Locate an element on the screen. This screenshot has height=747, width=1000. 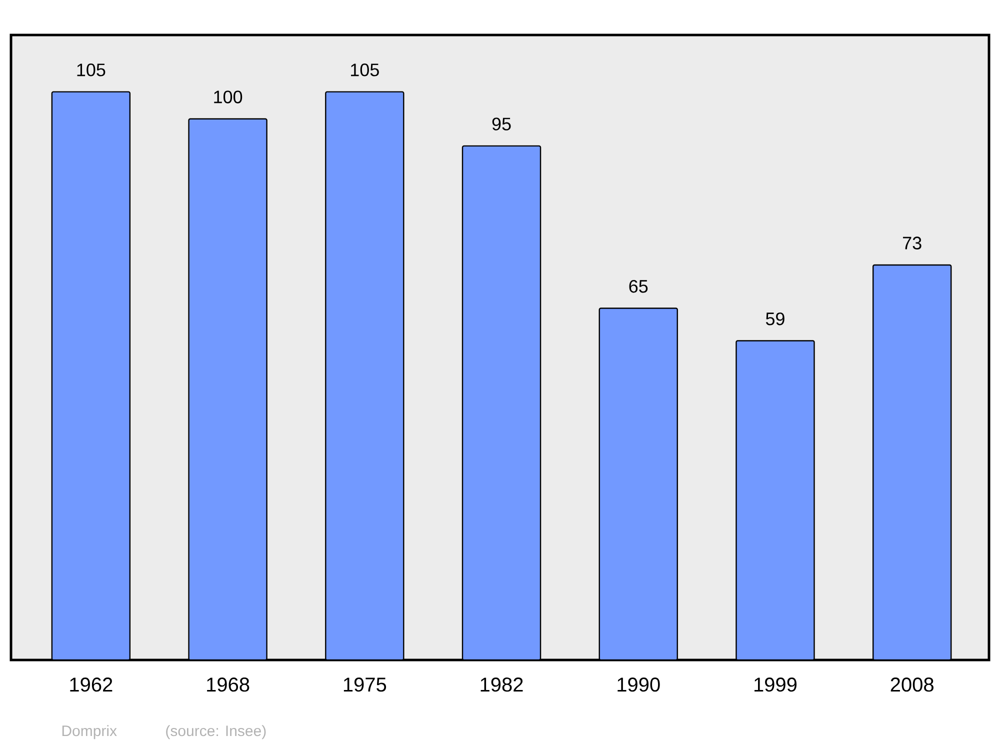
data-label: 73 is located at coordinates (912, 243).